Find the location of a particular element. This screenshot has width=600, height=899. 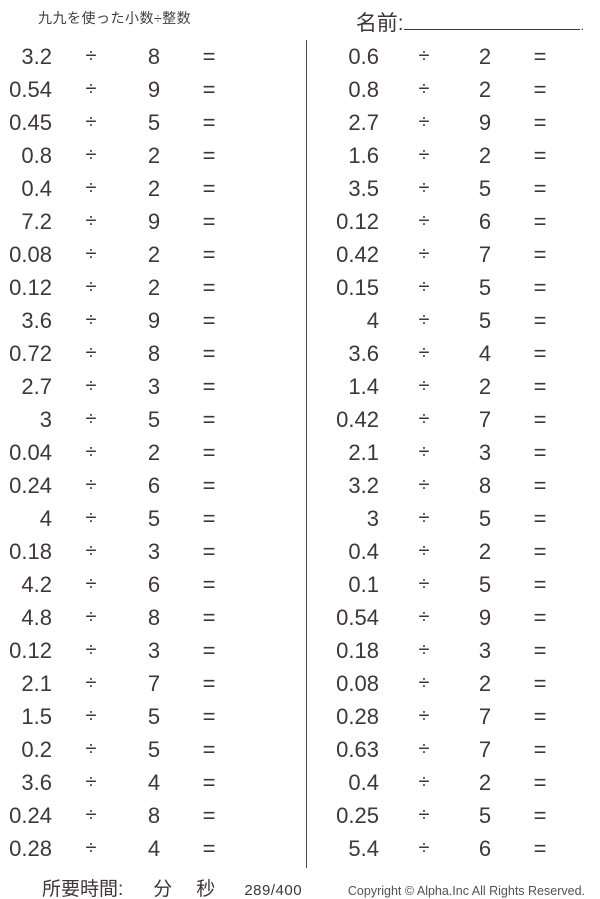

problem-row: 0.42 ÷ 7 = is located at coordinates (453, 419).